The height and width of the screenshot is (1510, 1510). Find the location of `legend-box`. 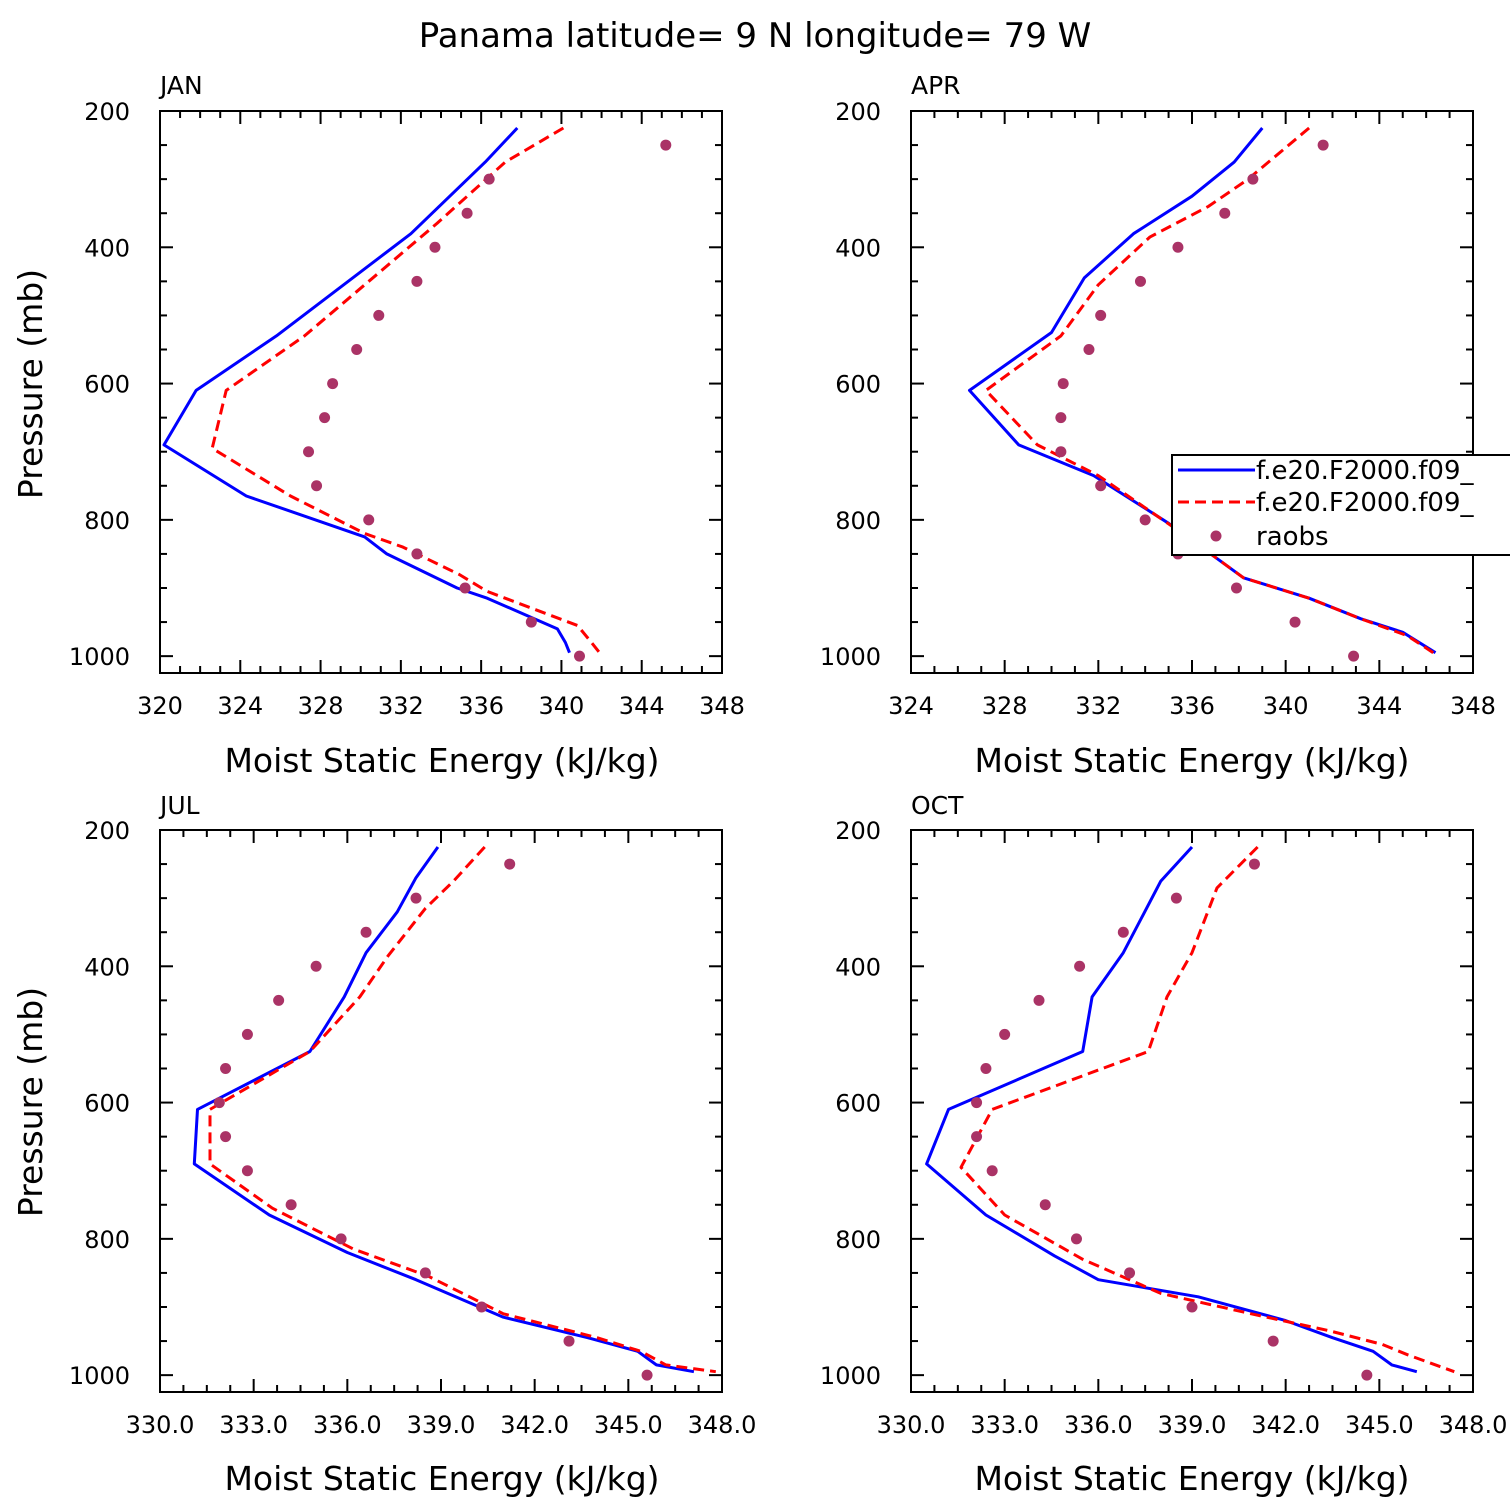

legend-box is located at coordinates (1340, 505).